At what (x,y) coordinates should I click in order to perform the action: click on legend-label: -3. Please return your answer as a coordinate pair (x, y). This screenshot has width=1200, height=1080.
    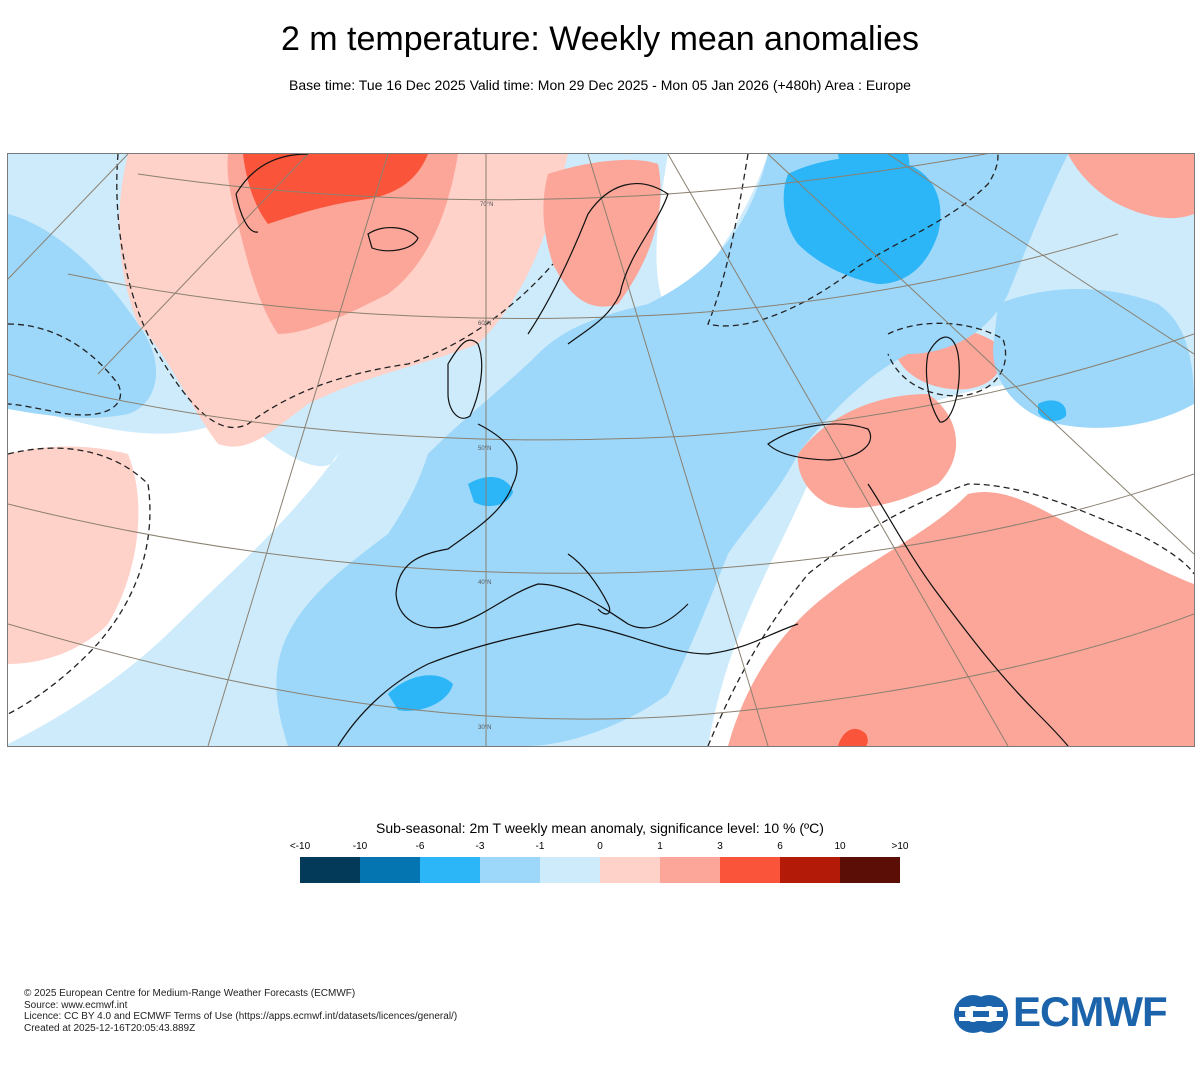
    Looking at the image, I should click on (480, 846).